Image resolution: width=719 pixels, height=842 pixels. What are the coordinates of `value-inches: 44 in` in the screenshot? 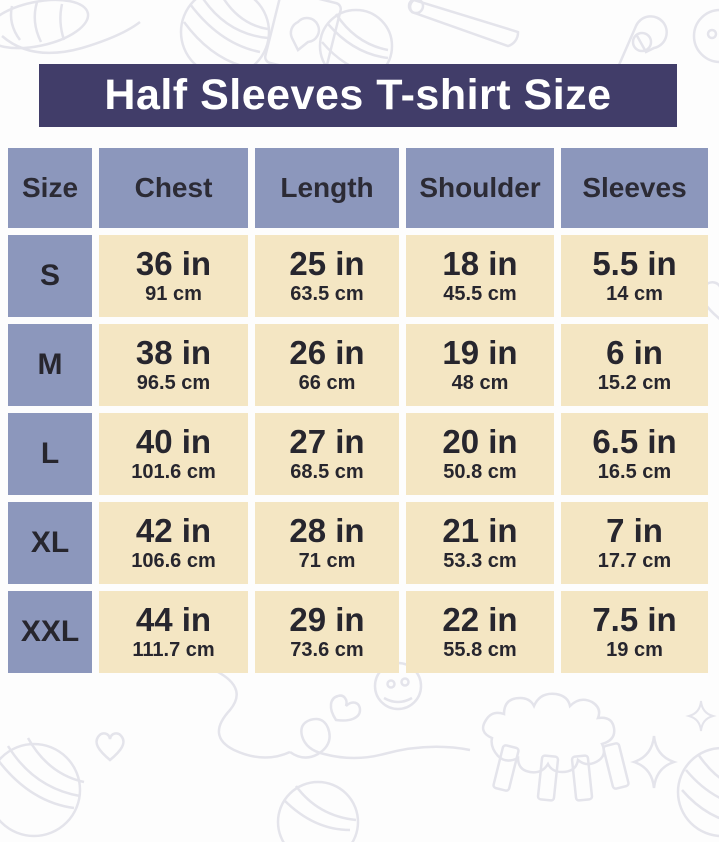 It's located at (173, 619).